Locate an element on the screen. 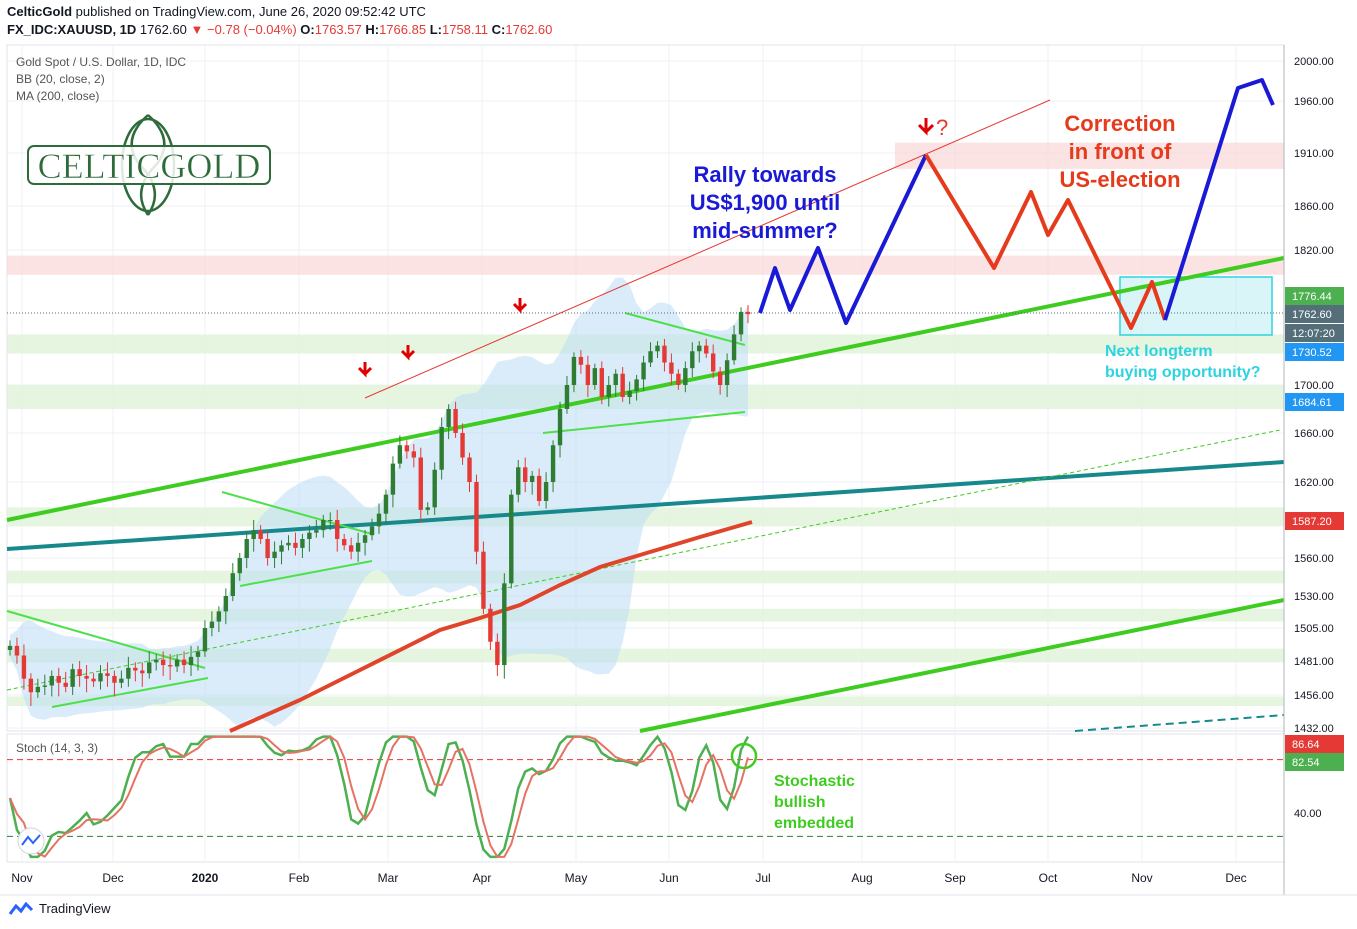 The width and height of the screenshot is (1357, 929). price-label: 1730.52 is located at coordinates (1312, 353).